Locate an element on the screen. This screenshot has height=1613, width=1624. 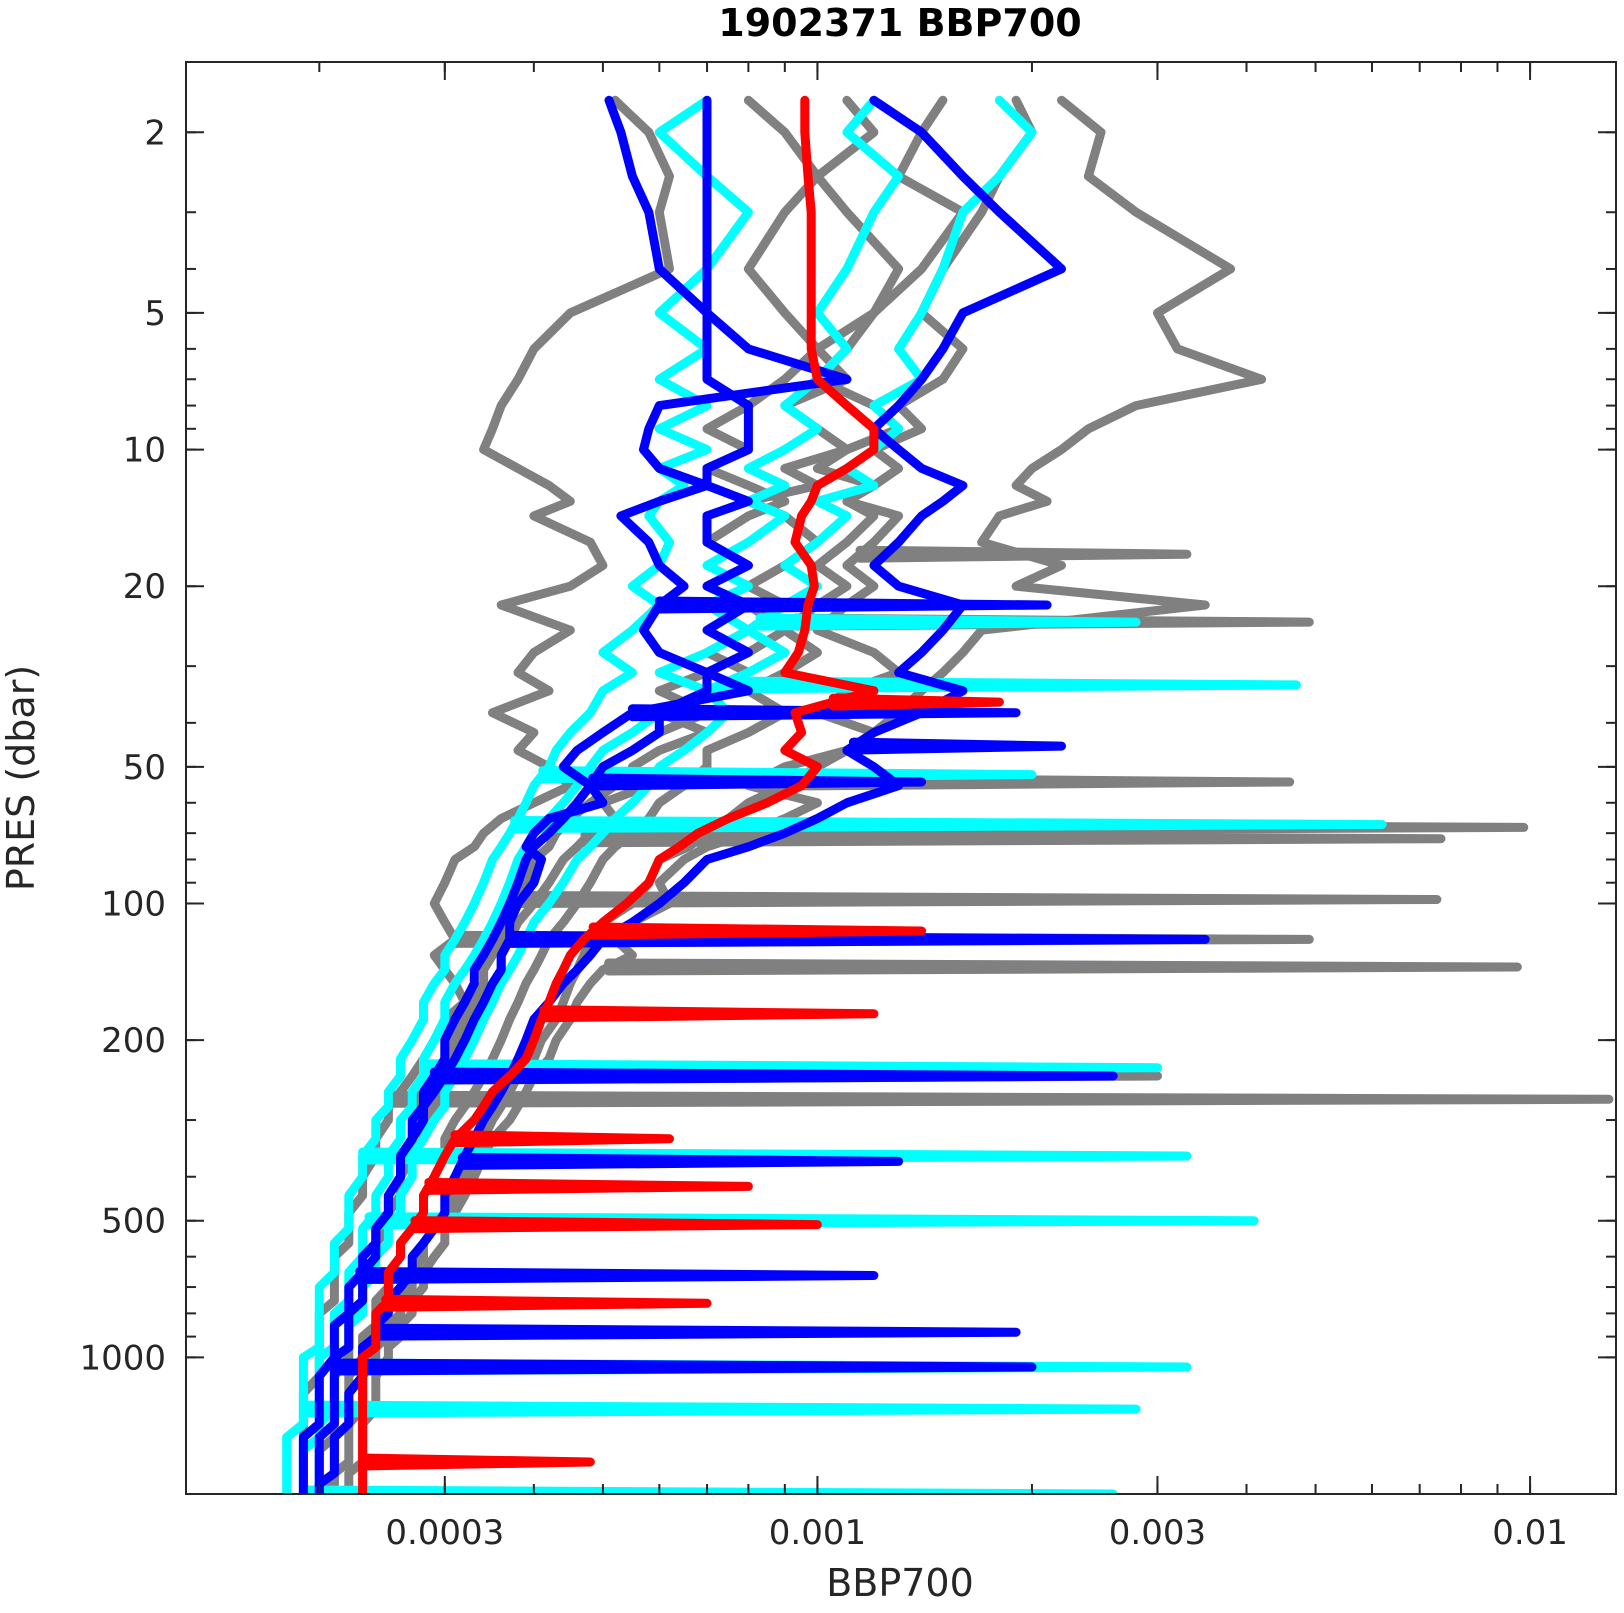
chart-title: 1902371 BBP700 is located at coordinates (899, 23).